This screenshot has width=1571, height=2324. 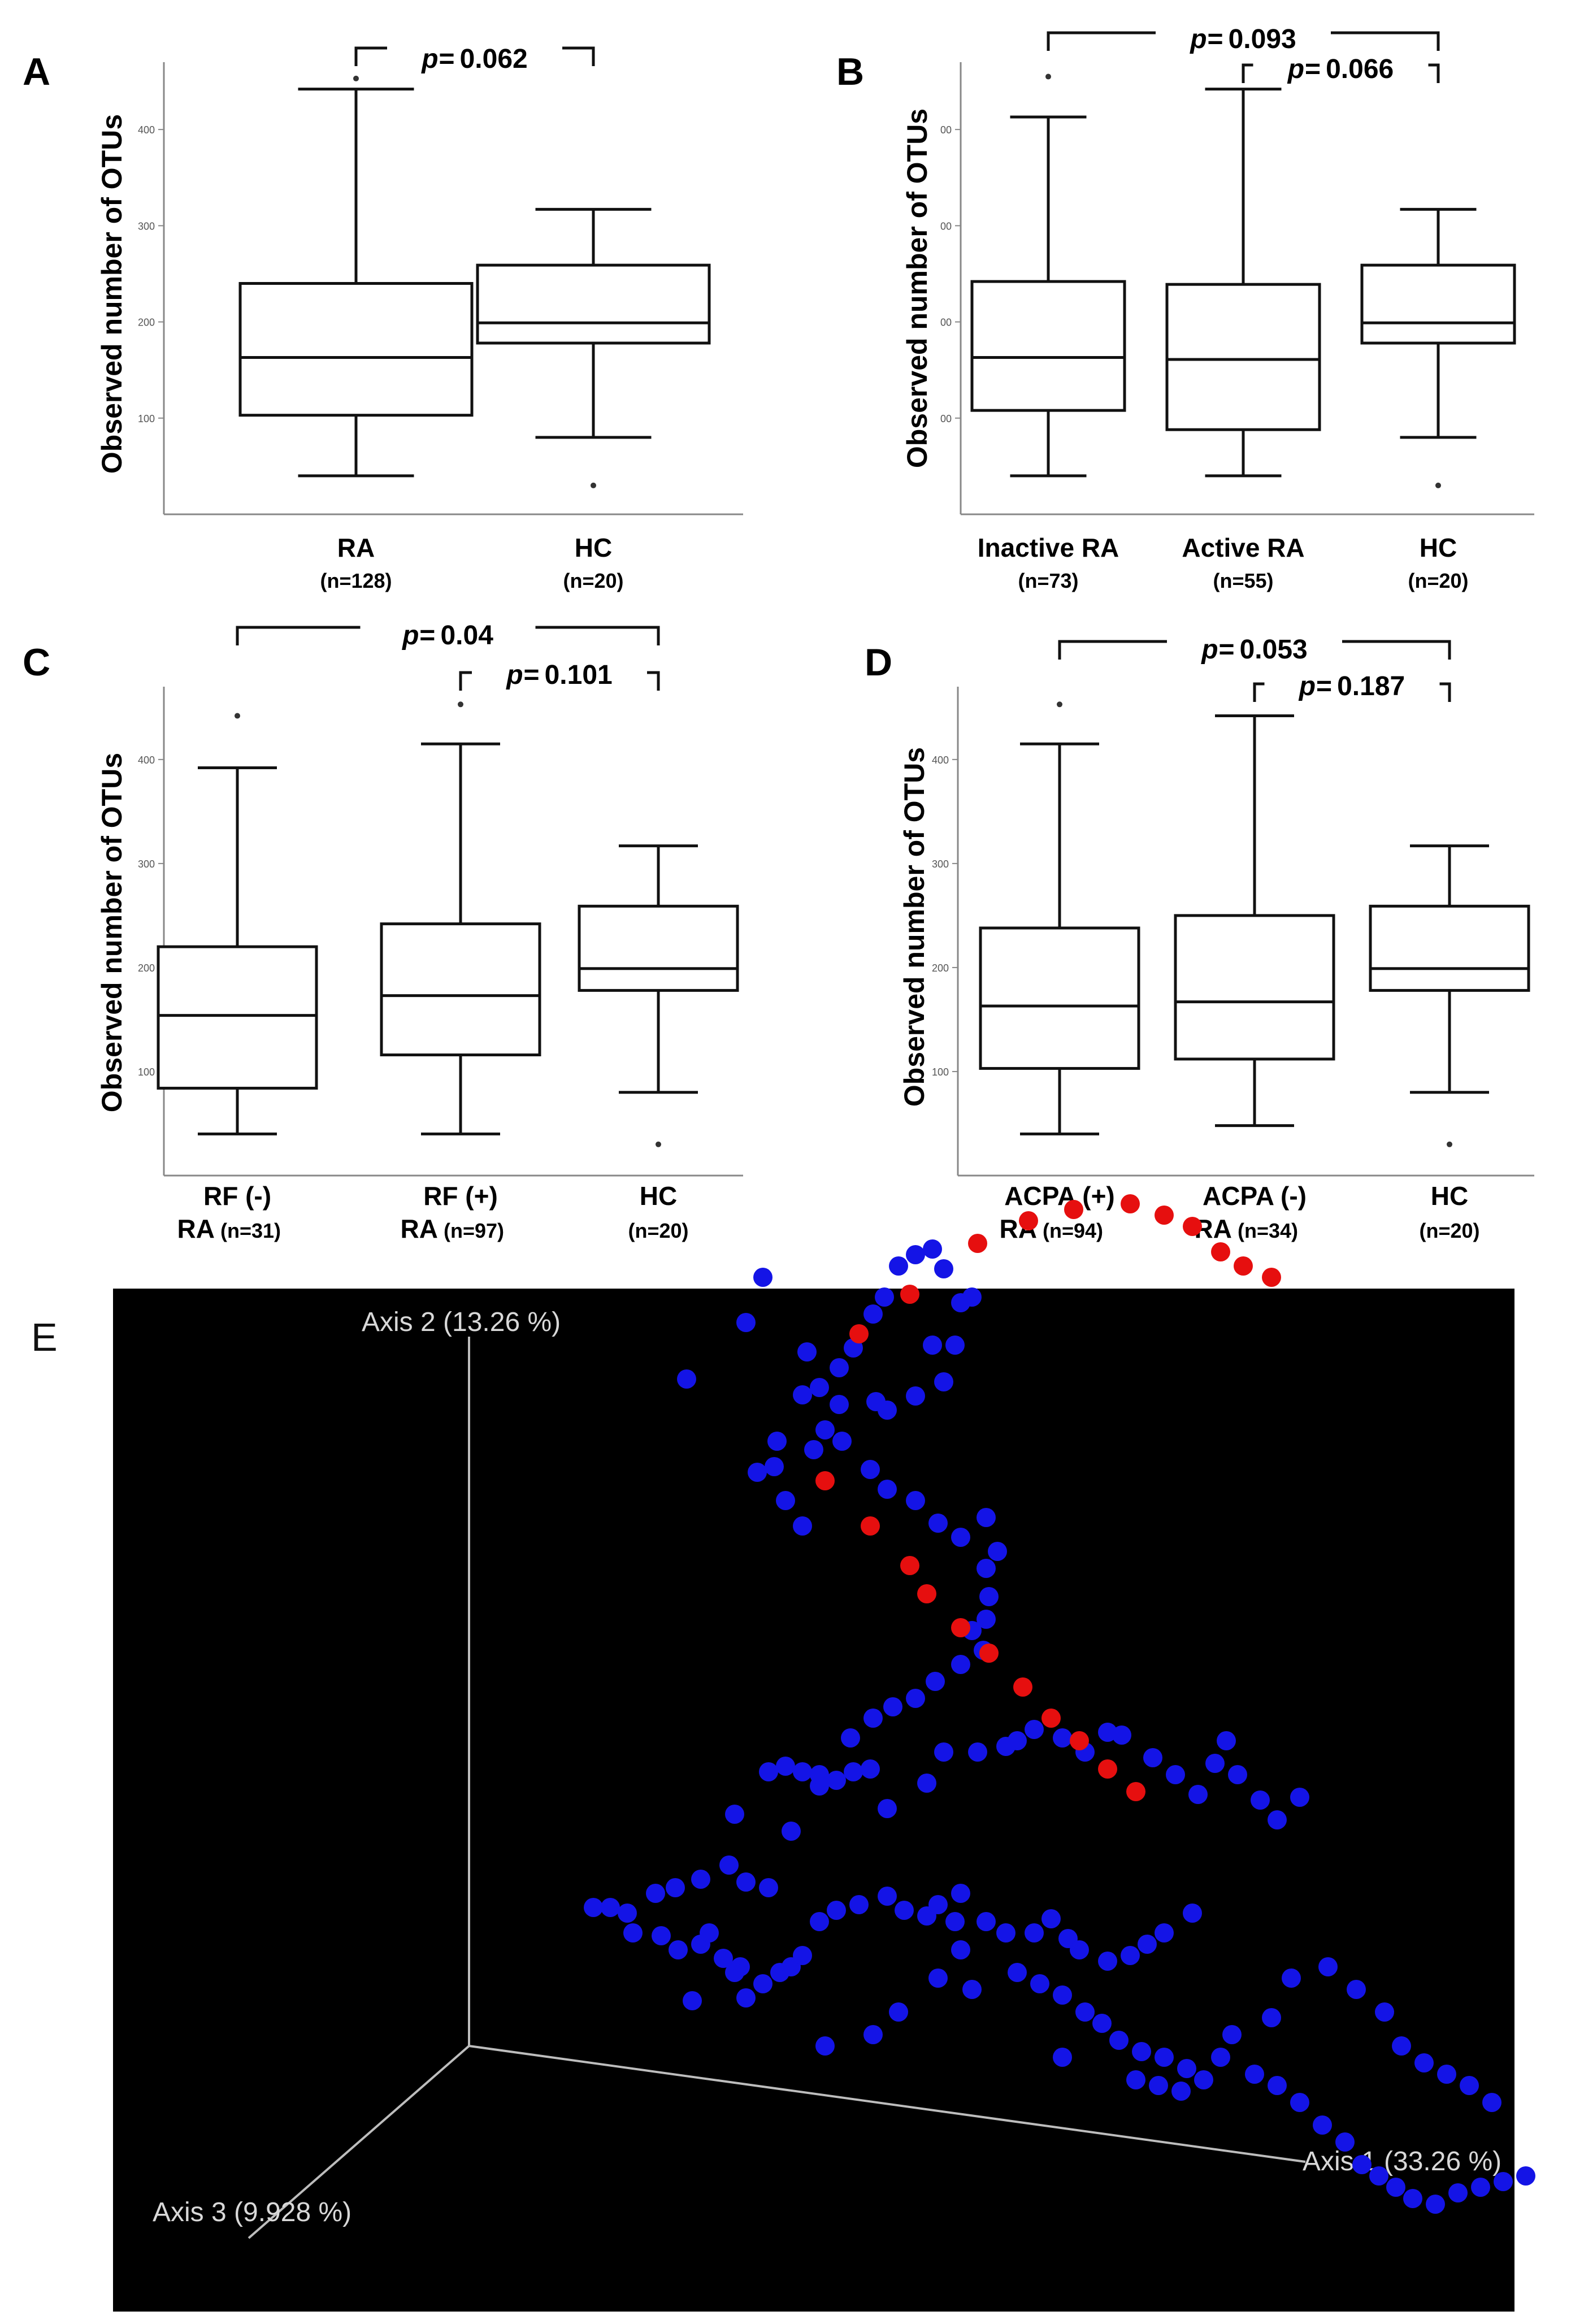 What do you see at coordinates (466, 636) in the screenshot?
I see `p-value: 0.04` at bounding box center [466, 636].